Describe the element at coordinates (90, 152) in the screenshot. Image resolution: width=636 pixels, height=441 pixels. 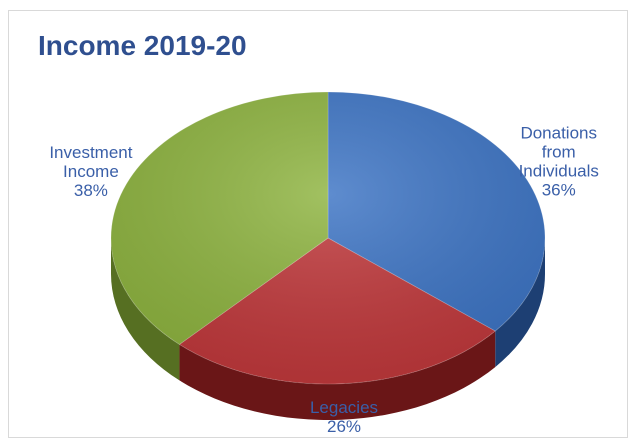
I see `pie-label-line: Investment` at that location.